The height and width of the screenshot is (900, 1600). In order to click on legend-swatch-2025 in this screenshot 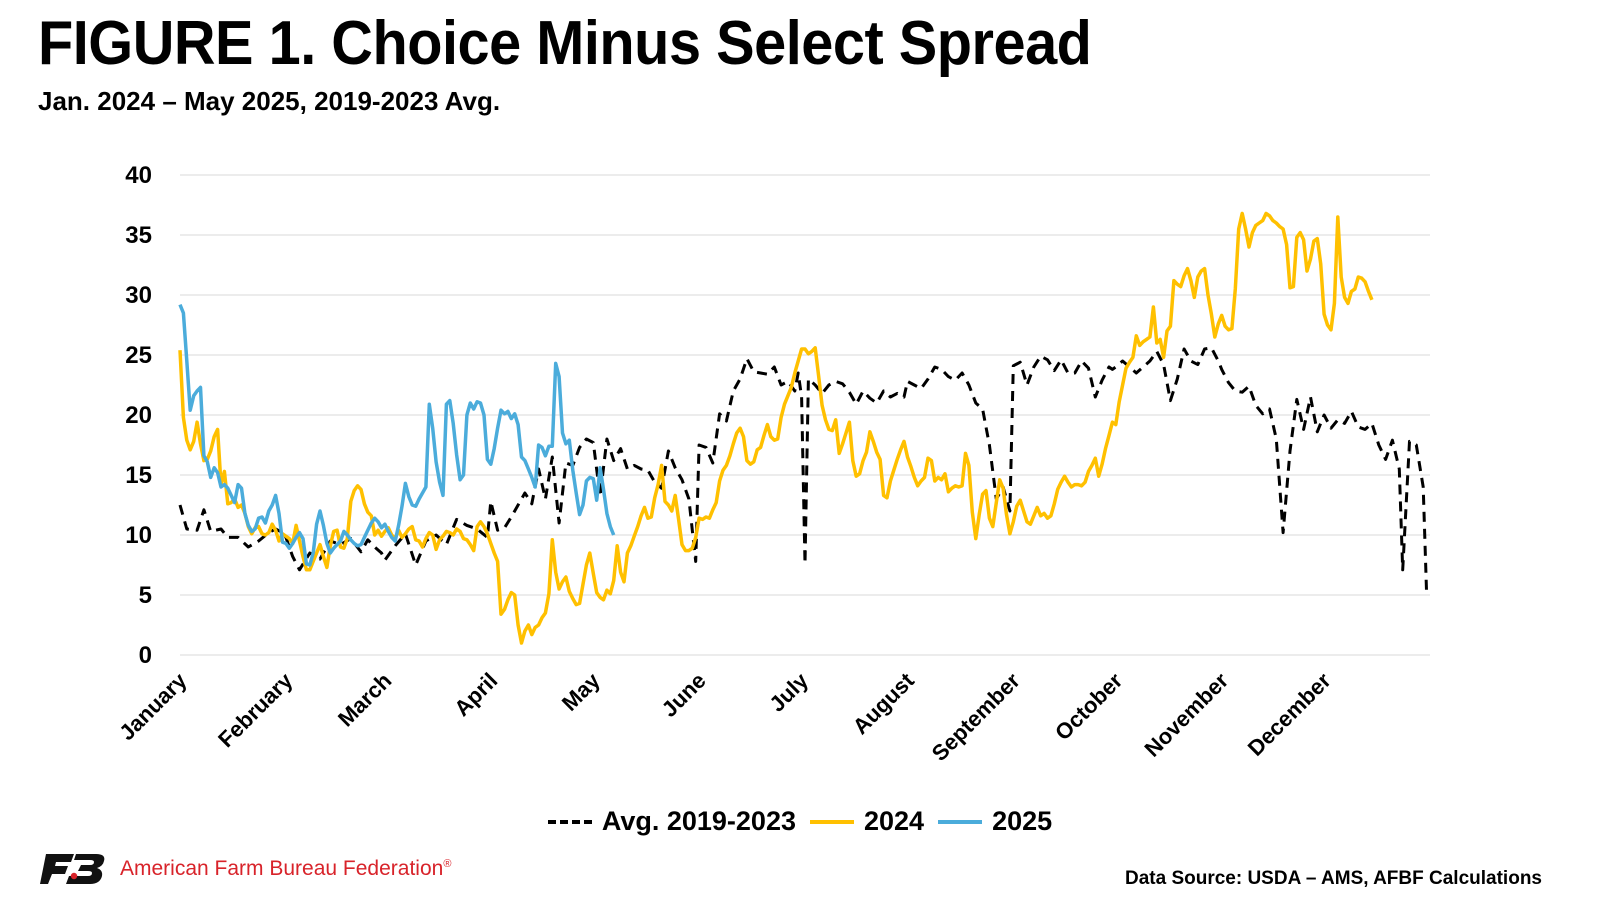, I will do `click(960, 821)`.